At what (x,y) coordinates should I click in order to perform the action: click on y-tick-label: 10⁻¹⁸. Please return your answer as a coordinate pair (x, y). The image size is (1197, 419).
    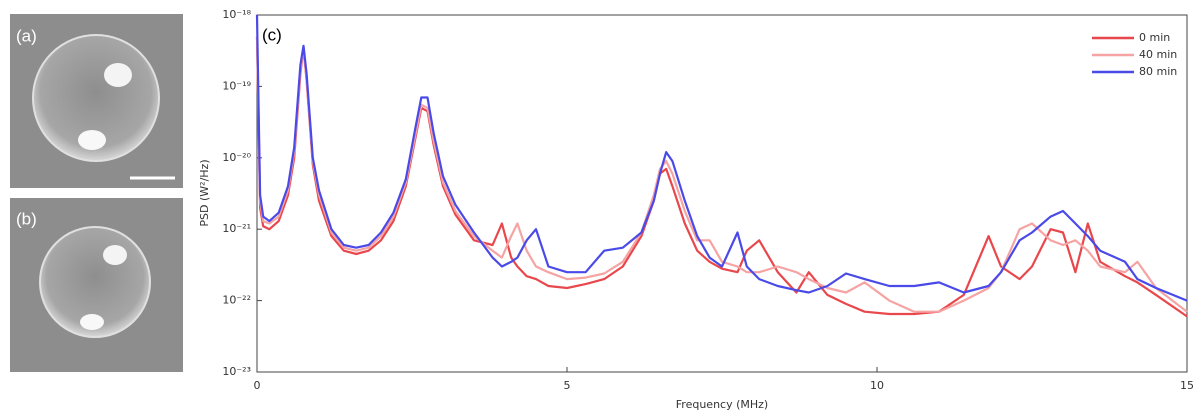
    Looking at the image, I should click on (236, 14).